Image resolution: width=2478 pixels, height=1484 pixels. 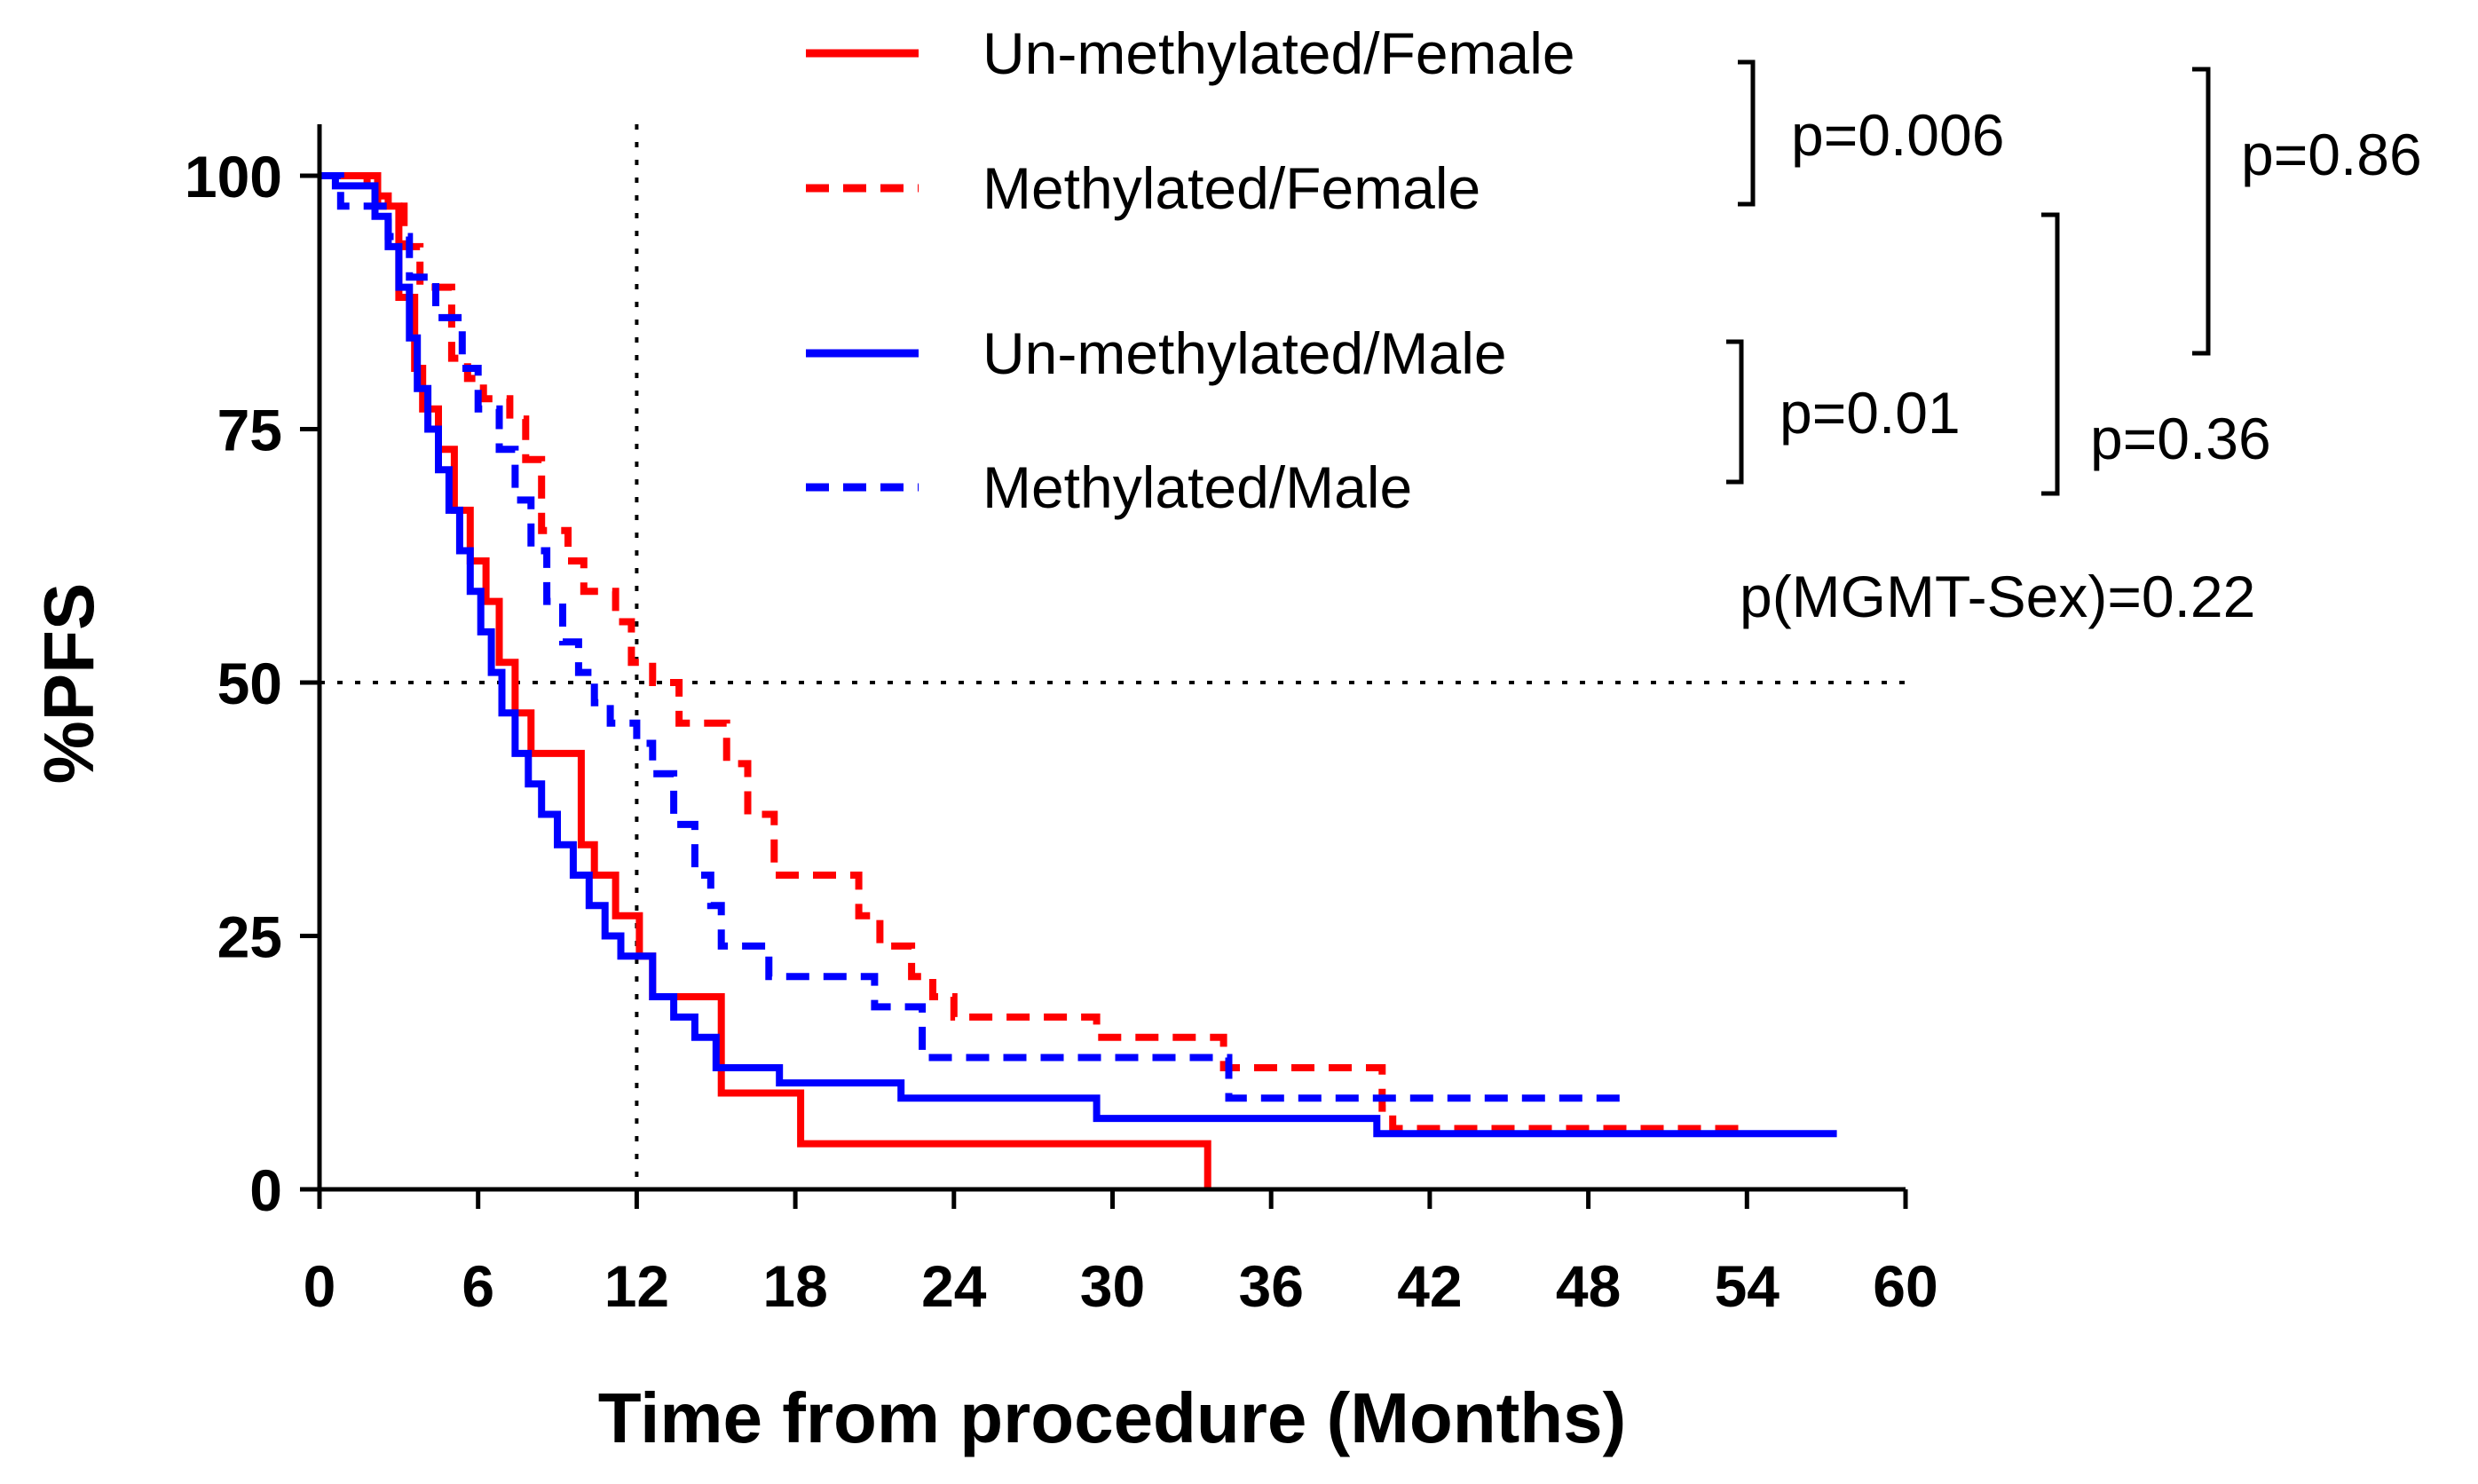 I want to click on bracket-unmeth-female-vs-unmeth-male, so click(x=2201, y=212).